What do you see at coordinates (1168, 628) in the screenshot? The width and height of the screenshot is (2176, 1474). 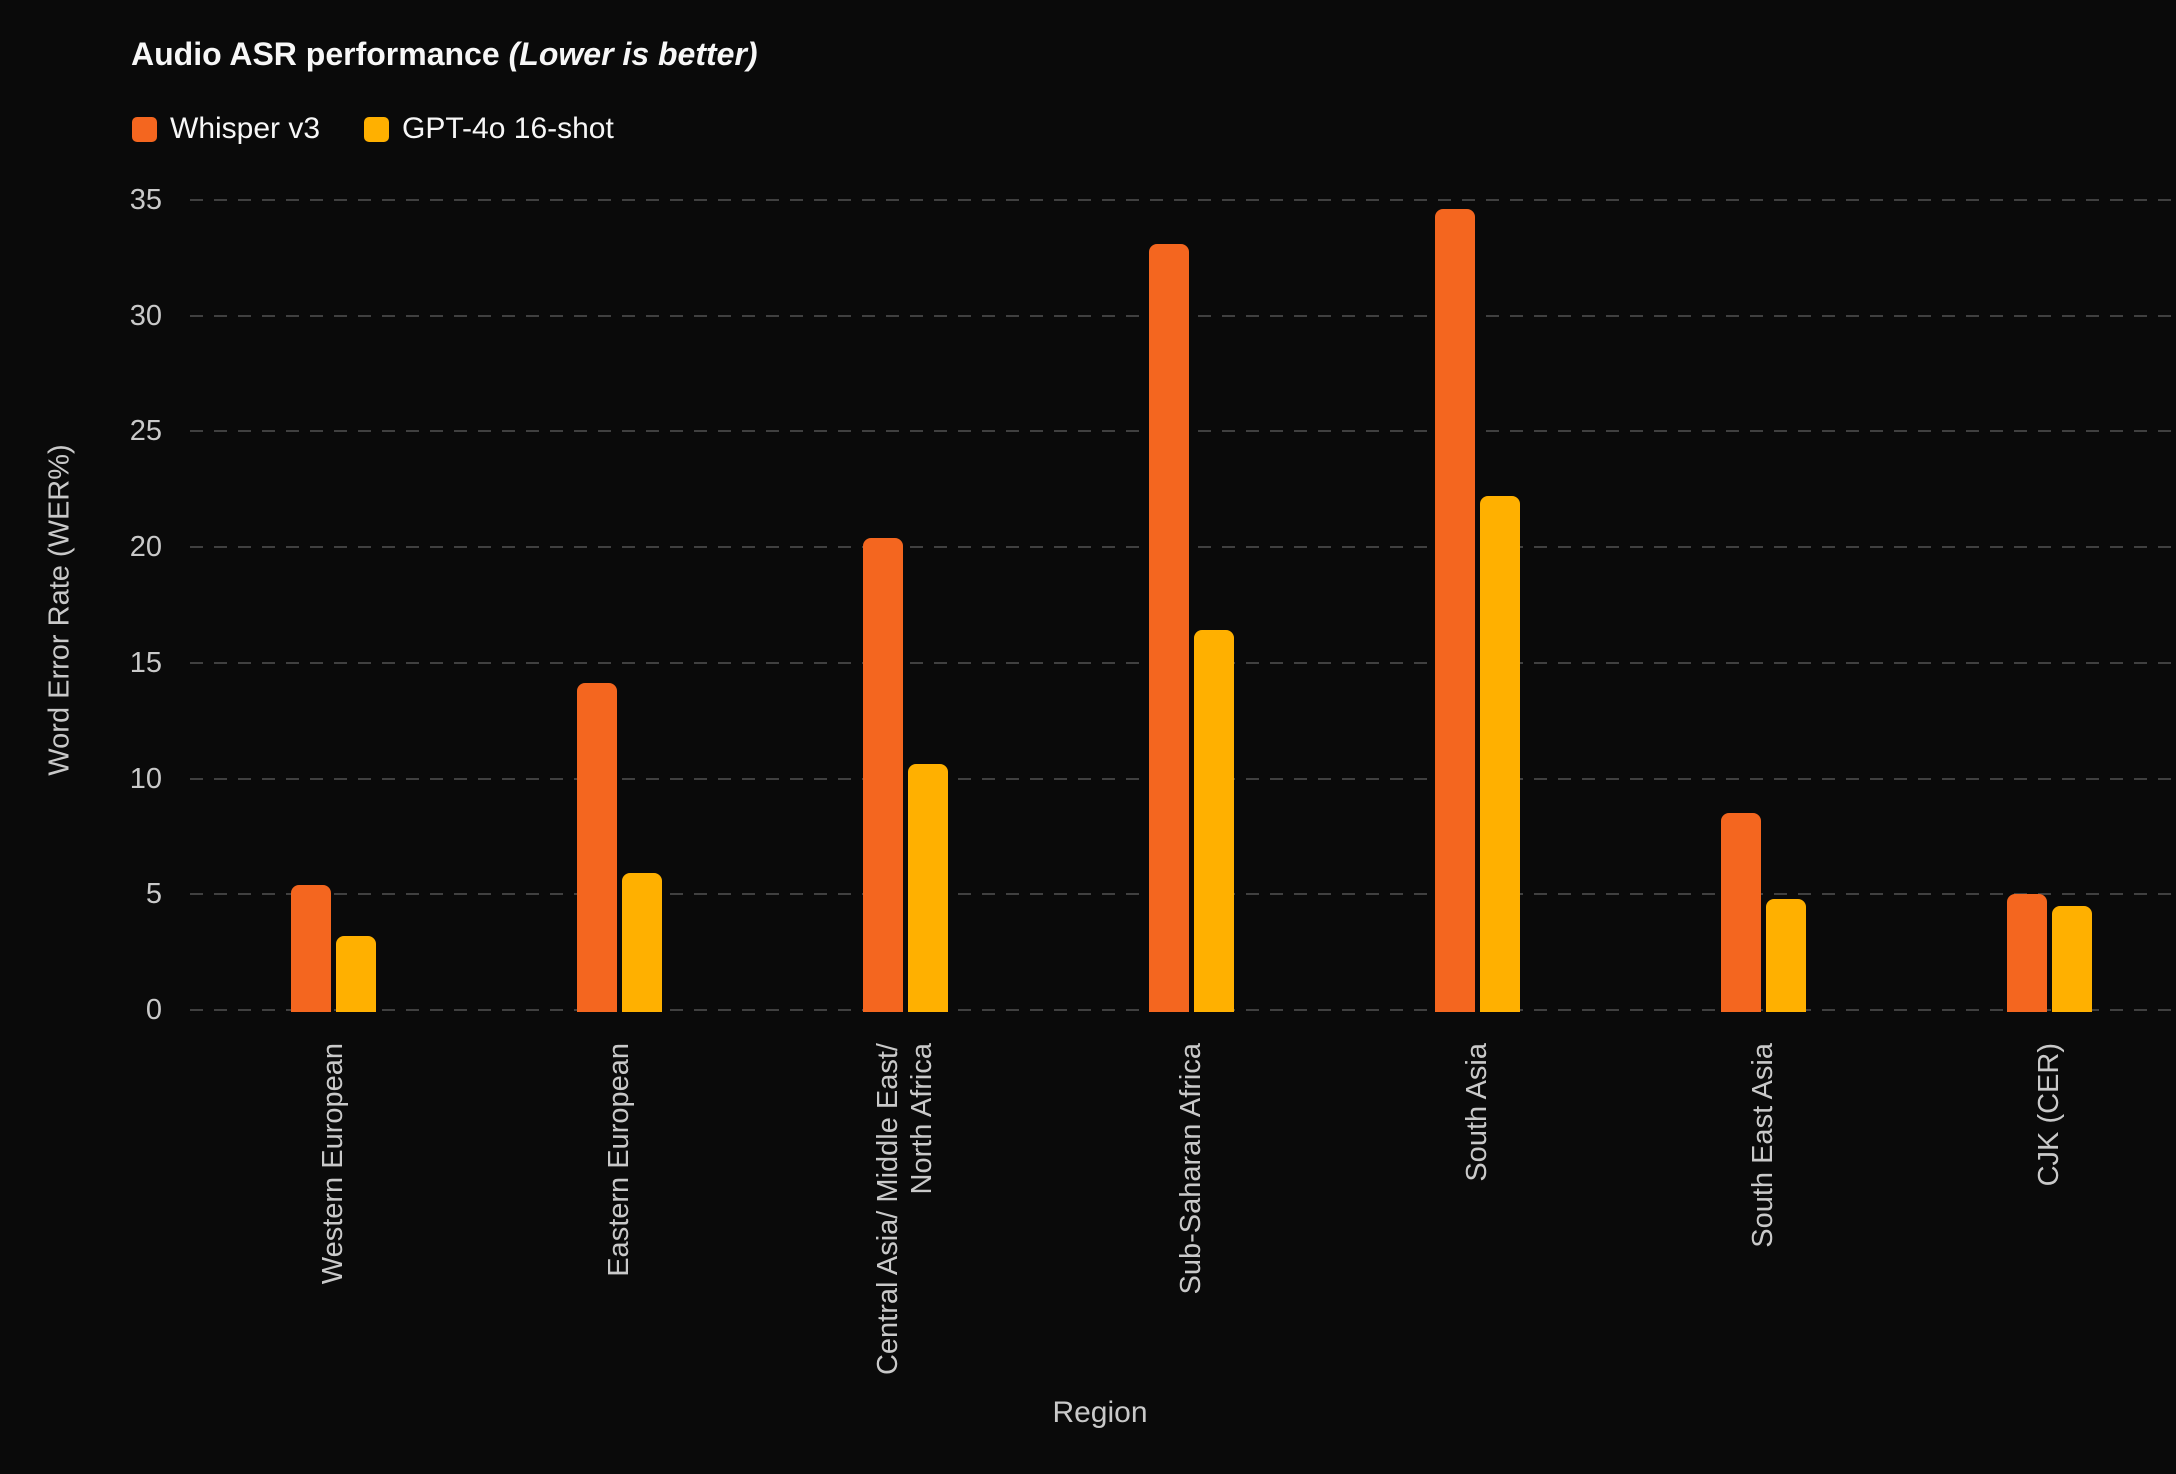 I see `bar-whisper-v3-sub-saharan-africa` at bounding box center [1168, 628].